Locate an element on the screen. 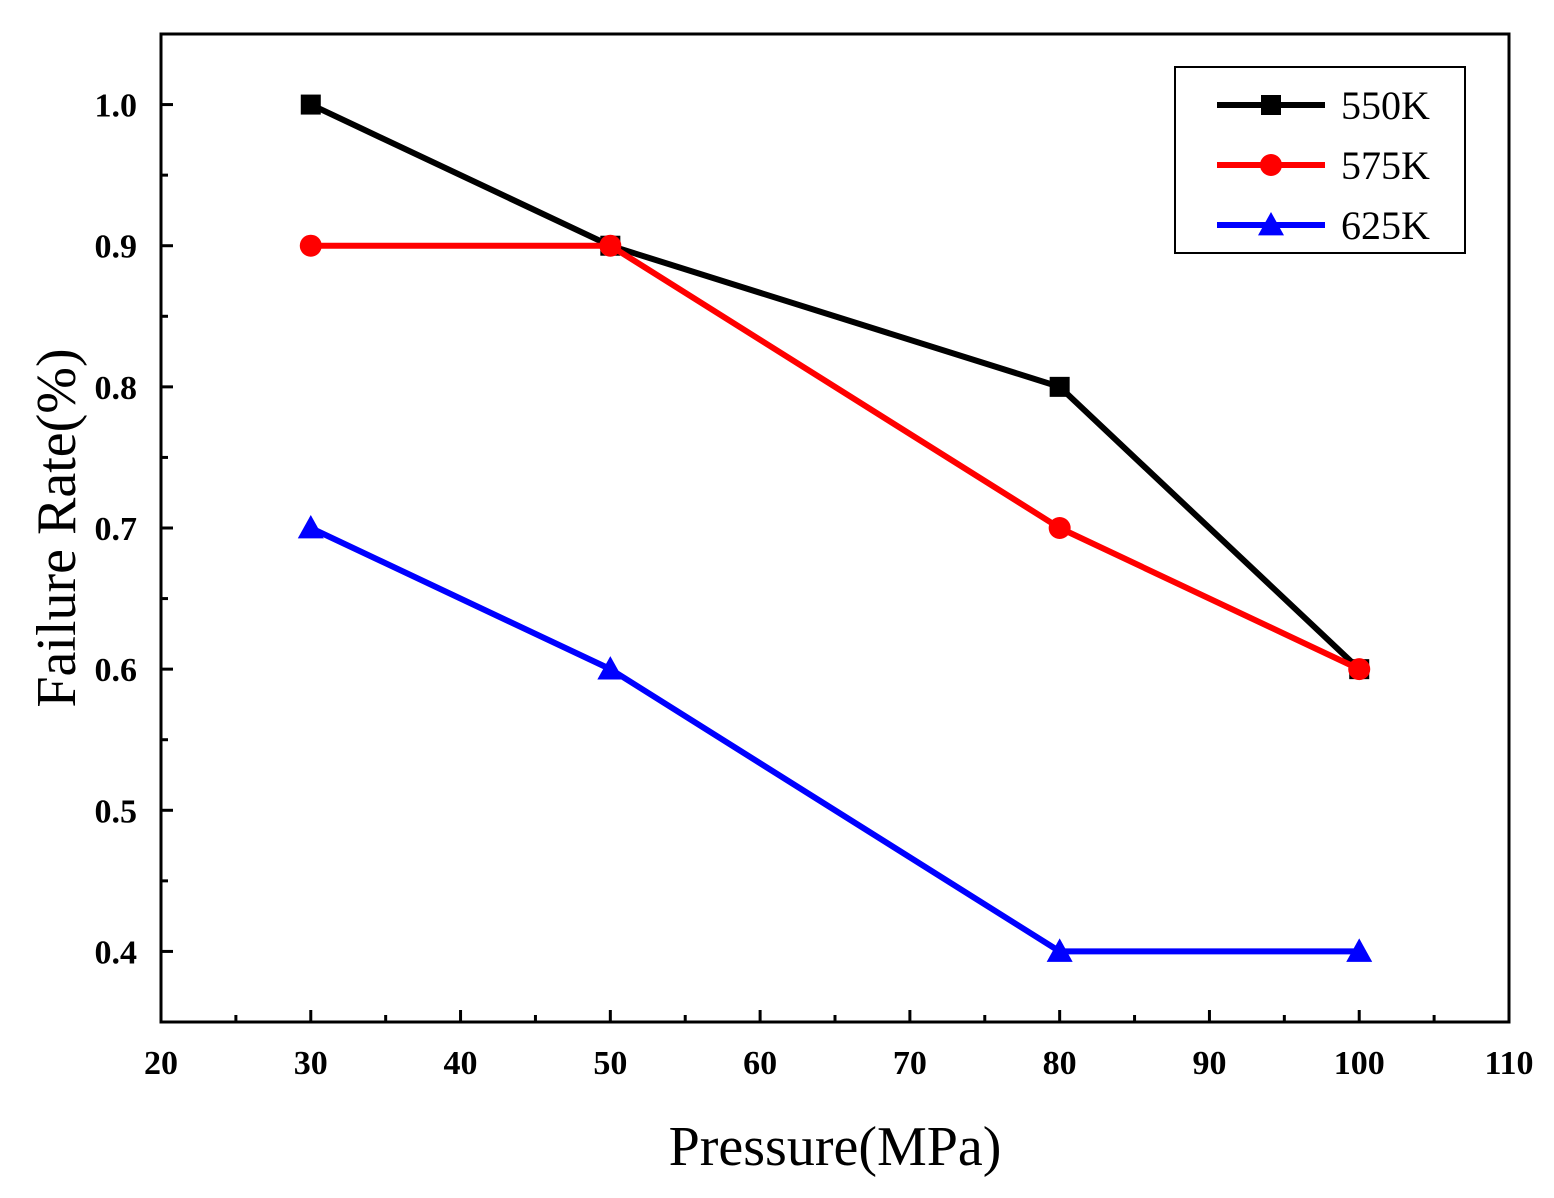  y-axis-title: Failure Rate(%) is located at coordinates (57, 527).